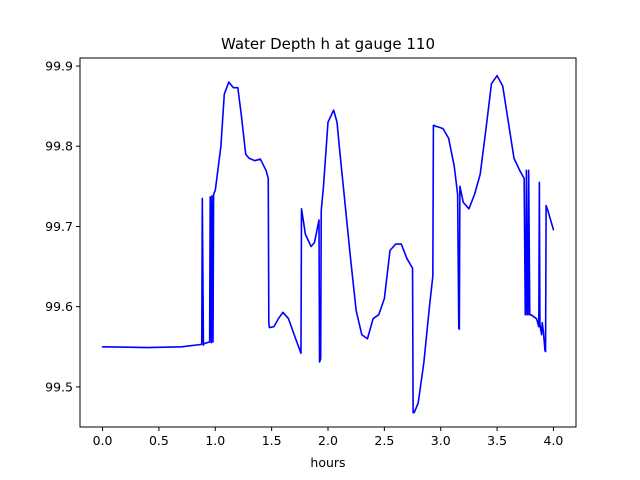  I want to click on y-tick-label: 99.5, so click(59, 386).